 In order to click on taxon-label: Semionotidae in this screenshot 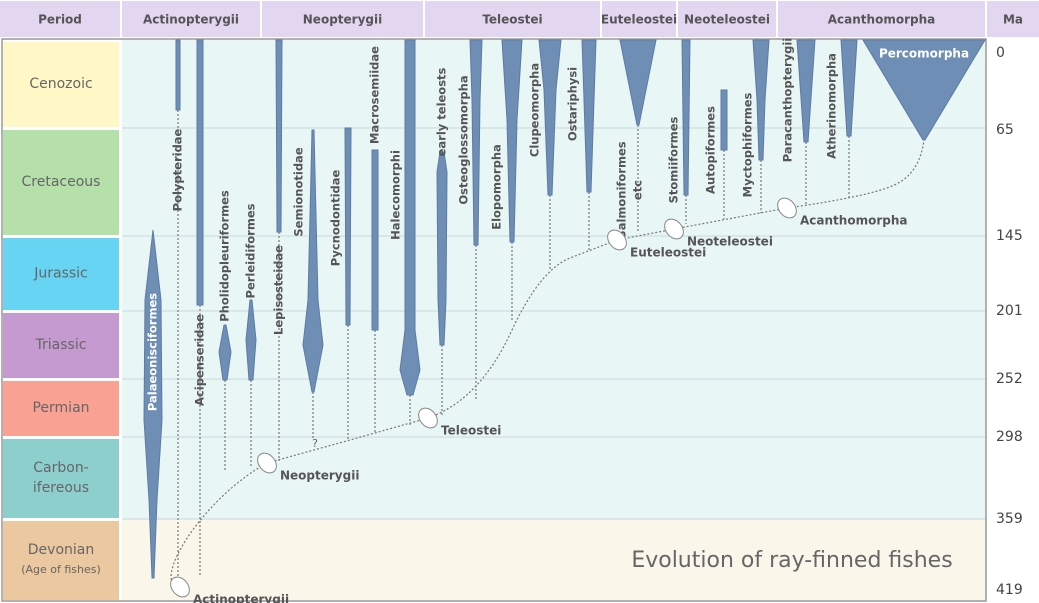, I will do `click(299, 191)`.